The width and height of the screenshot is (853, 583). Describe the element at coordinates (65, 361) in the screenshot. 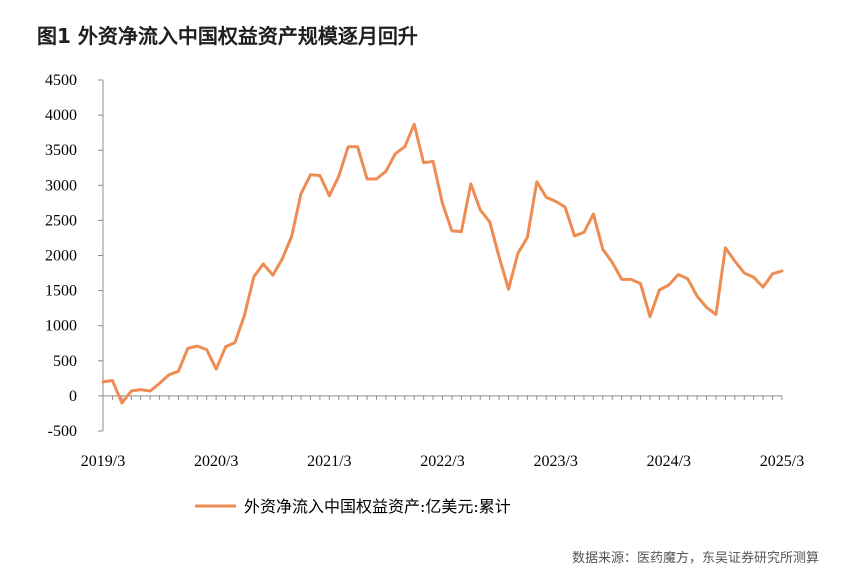

I see `y-tick-label: 500` at that location.